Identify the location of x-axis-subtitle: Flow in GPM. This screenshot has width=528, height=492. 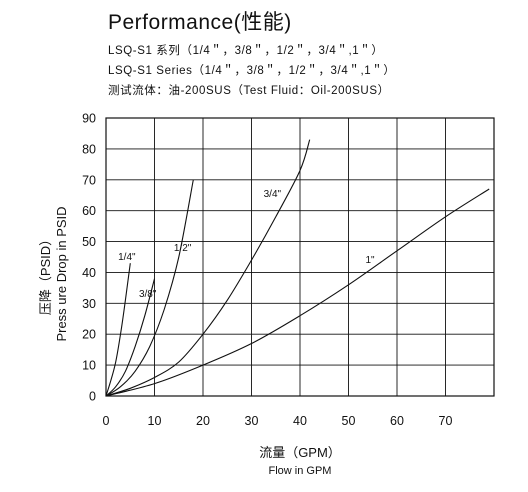
(300, 471).